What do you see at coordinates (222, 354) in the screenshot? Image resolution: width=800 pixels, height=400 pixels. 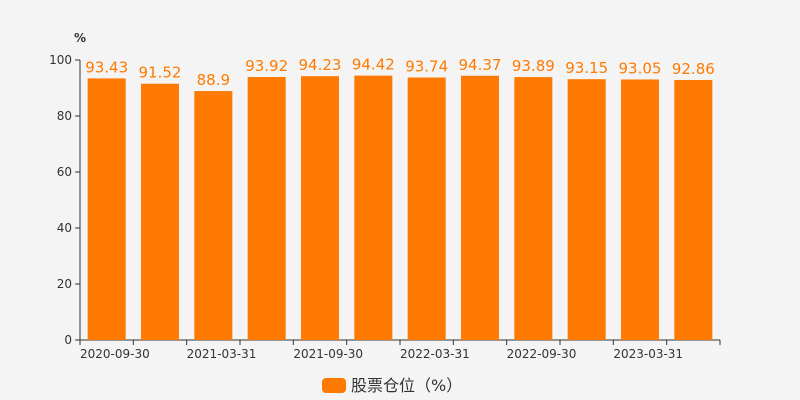 I see `x-tick-label: 2021-03-31` at bounding box center [222, 354].